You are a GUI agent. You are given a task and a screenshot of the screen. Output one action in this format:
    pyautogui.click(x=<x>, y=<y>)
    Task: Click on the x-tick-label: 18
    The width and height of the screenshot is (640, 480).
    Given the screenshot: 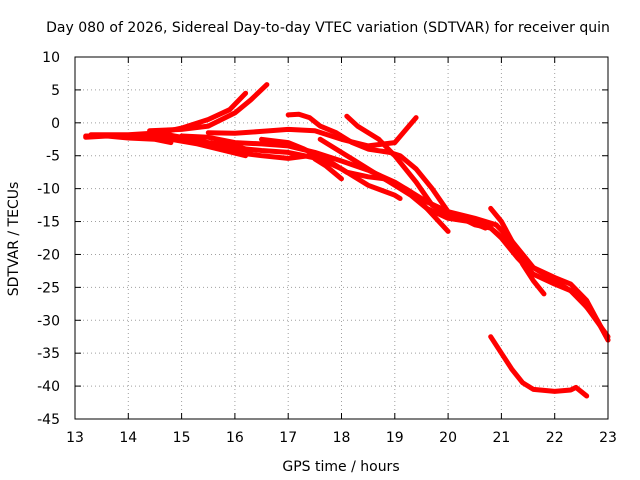 What is the action you would take?
    pyautogui.click(x=342, y=438)
    